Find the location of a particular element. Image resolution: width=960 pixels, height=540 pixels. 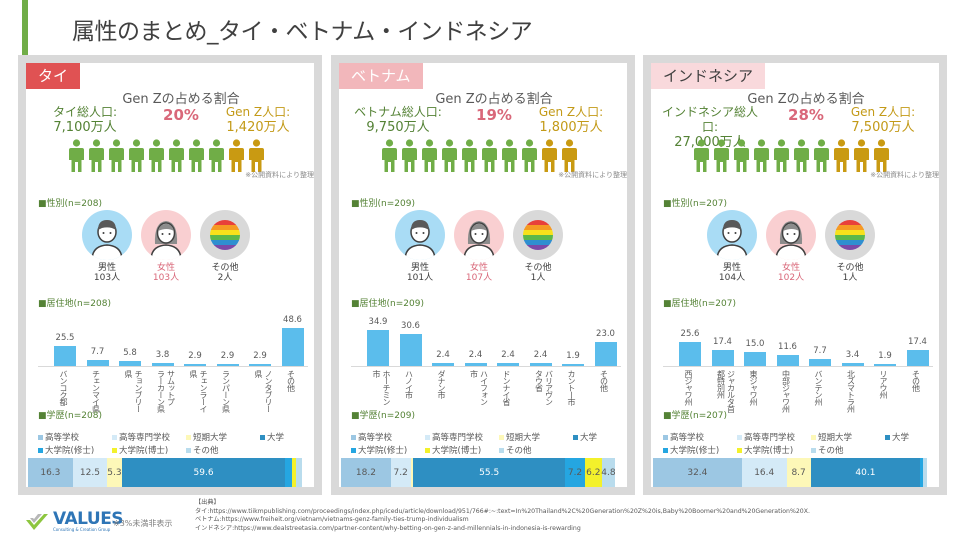

legend-label: その他 is located at coordinates (831, 451).